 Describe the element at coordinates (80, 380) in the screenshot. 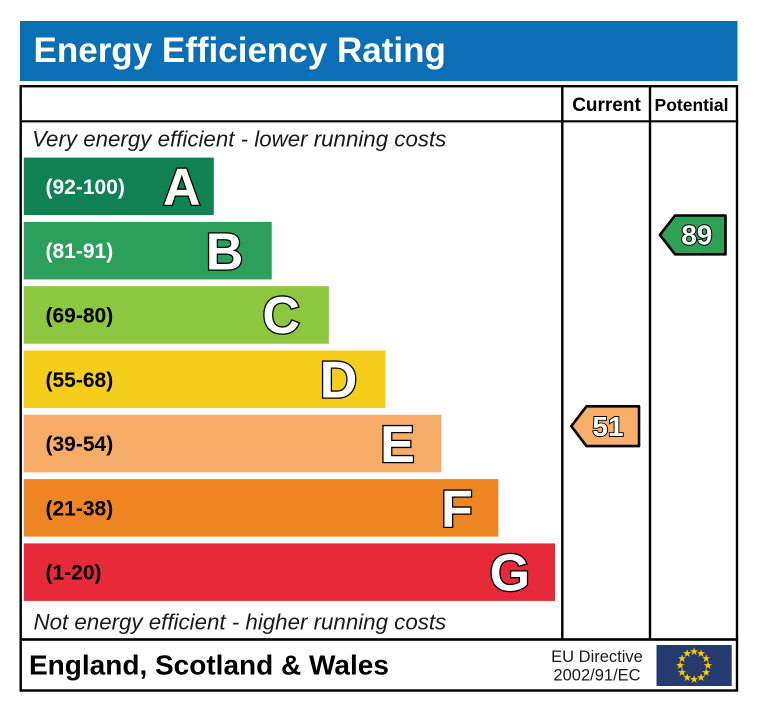

I see `svg-text: (55-68)` at that location.